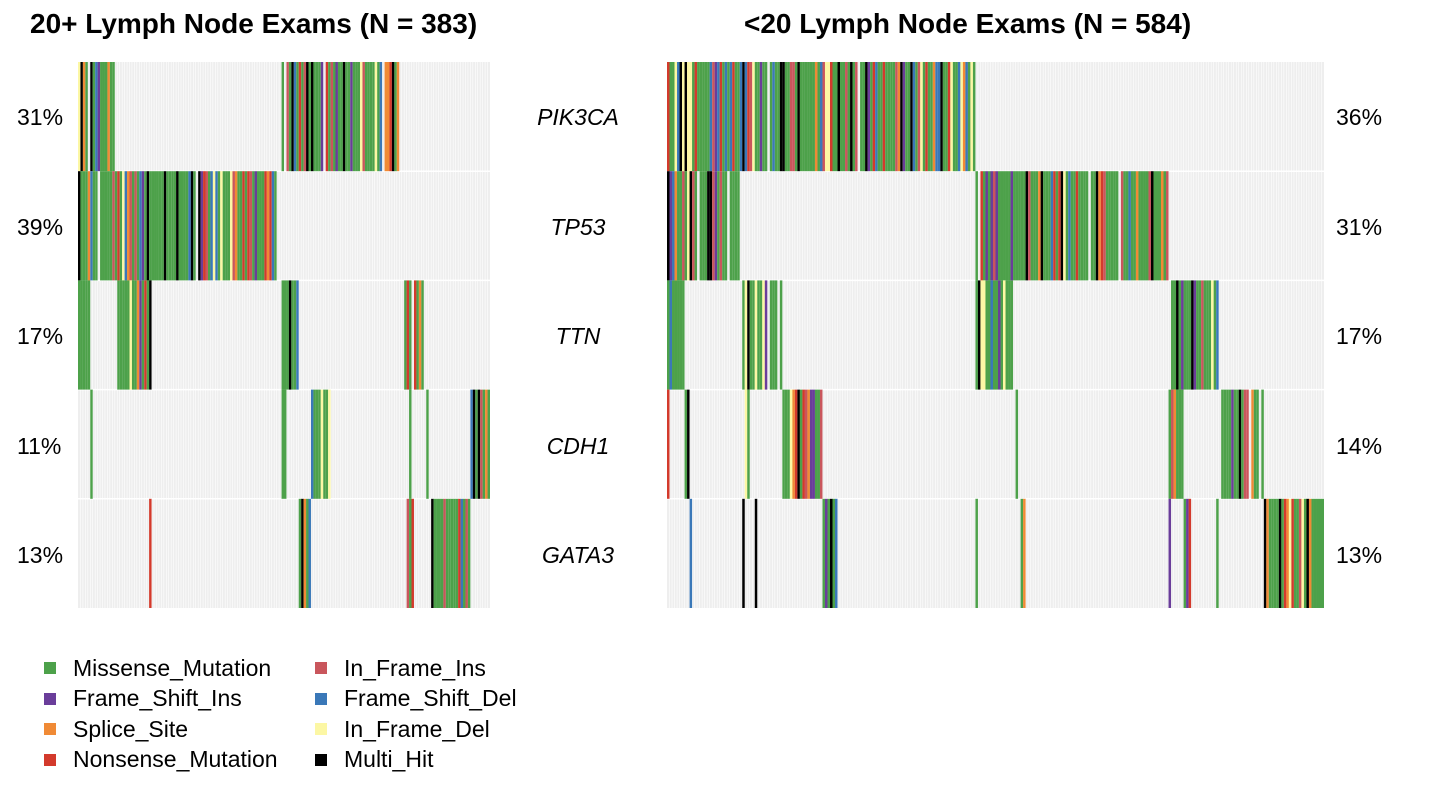 This screenshot has height=796, width=1446. Describe the element at coordinates (416, 760) in the screenshot. I see `legend-item-multi-hit: Multi_Hit` at that location.